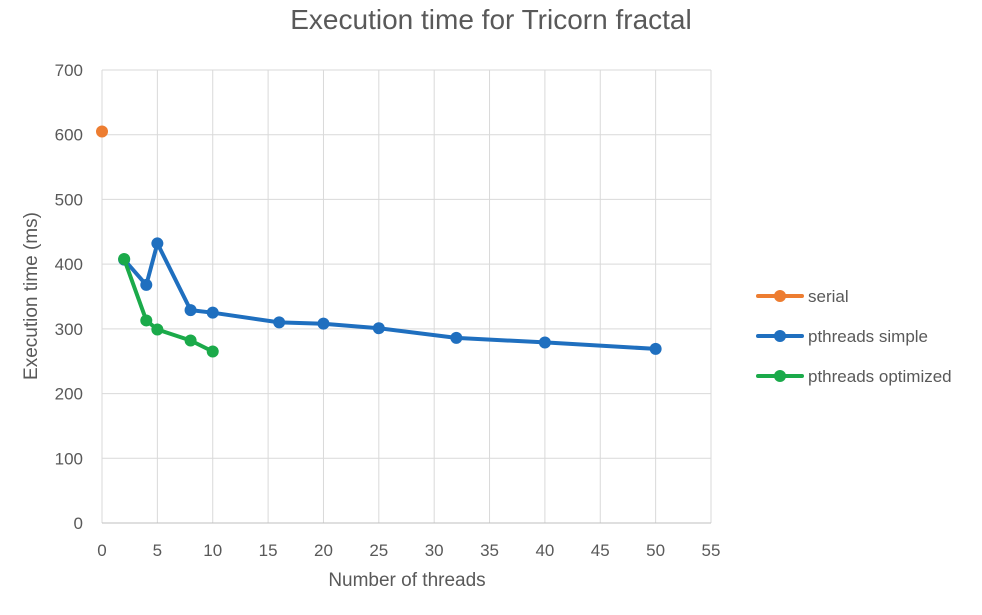  Describe the element at coordinates (69, 394) in the screenshot. I see `y-tick-label: 200` at that location.